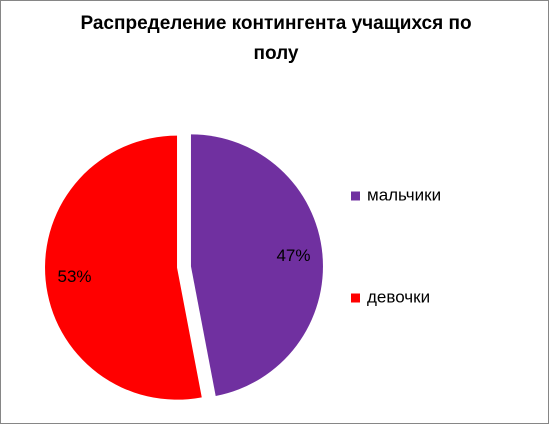 The height and width of the screenshot is (424, 549). Describe the element at coordinates (398, 296) in the screenshot. I see `legend-label: девочки` at that location.